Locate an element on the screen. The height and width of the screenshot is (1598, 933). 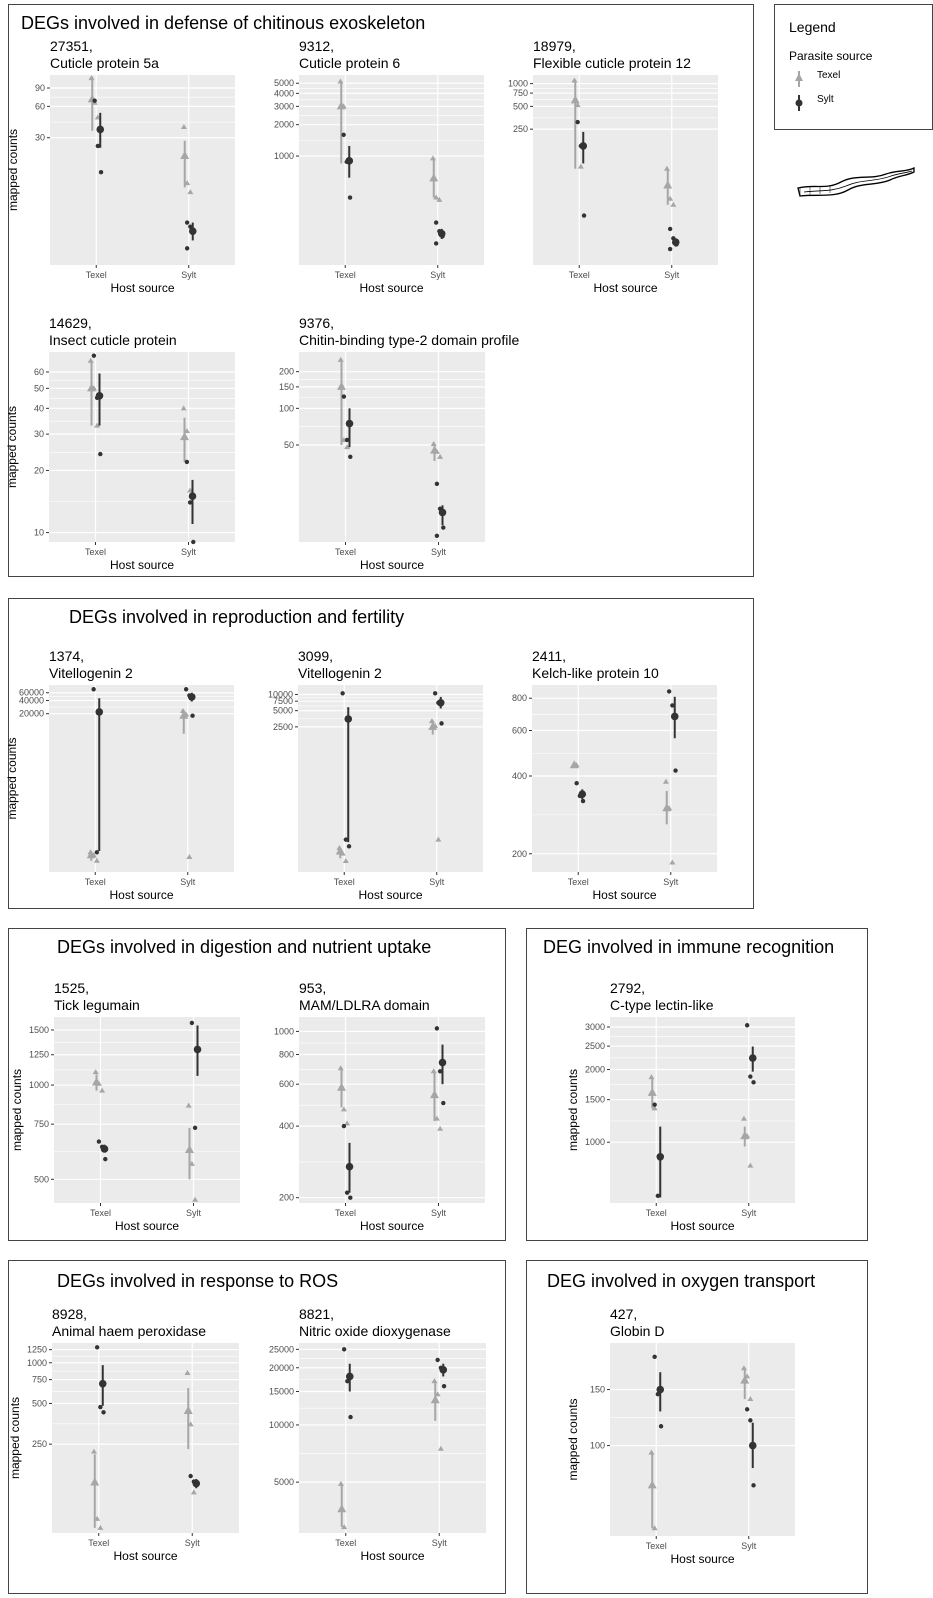
y-tick-label: 600 is located at coordinates (519, 730).